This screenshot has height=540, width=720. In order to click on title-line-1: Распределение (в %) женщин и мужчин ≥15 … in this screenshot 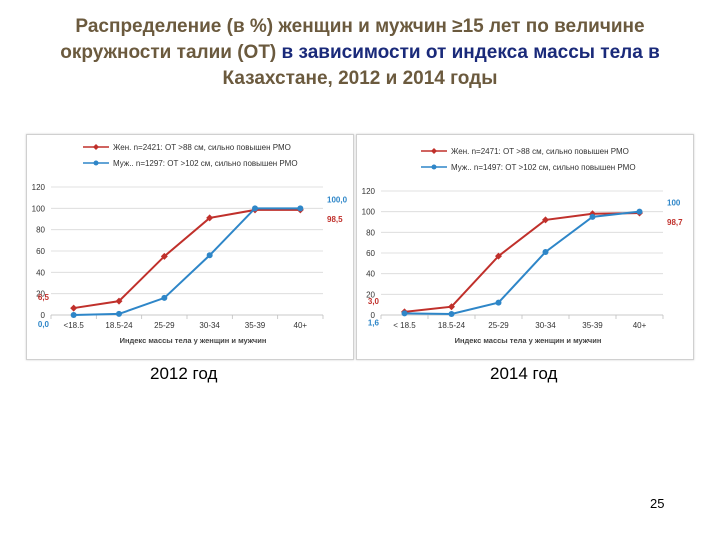, I will do `click(352, 39)`.